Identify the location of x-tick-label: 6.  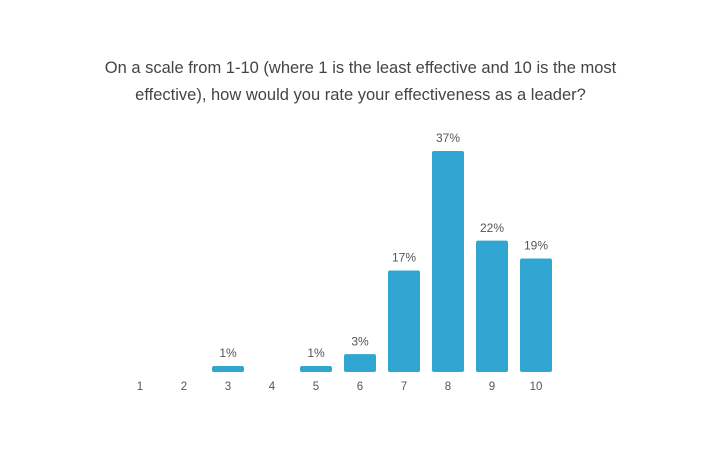
(360, 387).